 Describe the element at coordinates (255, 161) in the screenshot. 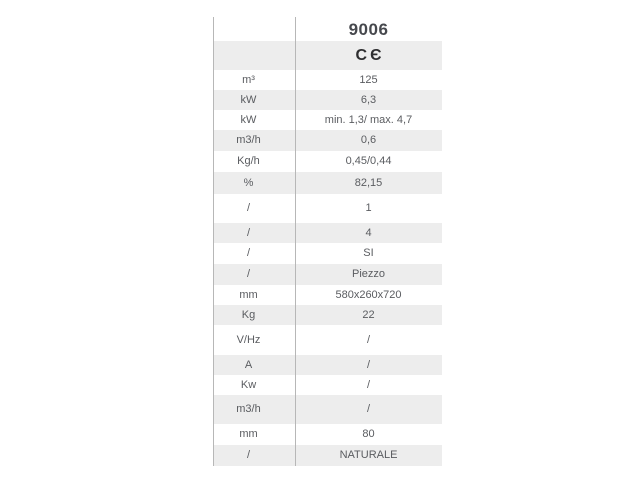

I see `row-unit: Kg/h` at that location.